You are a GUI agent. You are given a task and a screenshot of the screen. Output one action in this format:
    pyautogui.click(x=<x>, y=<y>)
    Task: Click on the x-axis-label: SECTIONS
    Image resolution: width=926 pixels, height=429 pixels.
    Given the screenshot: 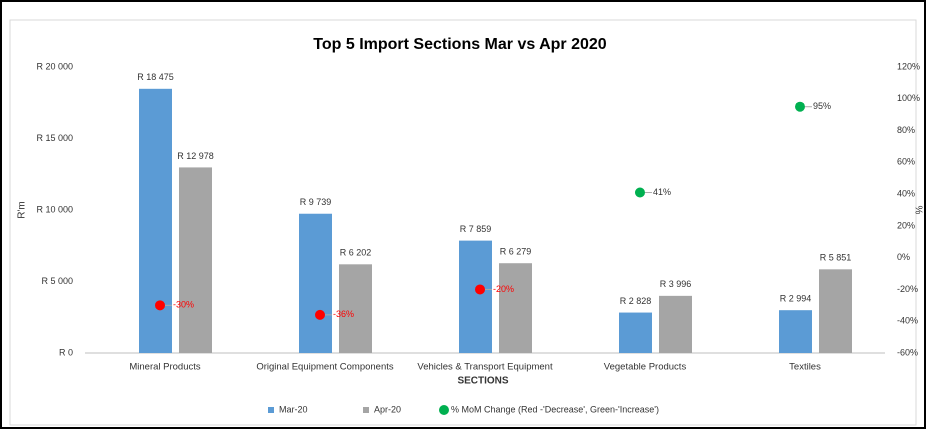 What is the action you would take?
    pyautogui.click(x=482, y=381)
    